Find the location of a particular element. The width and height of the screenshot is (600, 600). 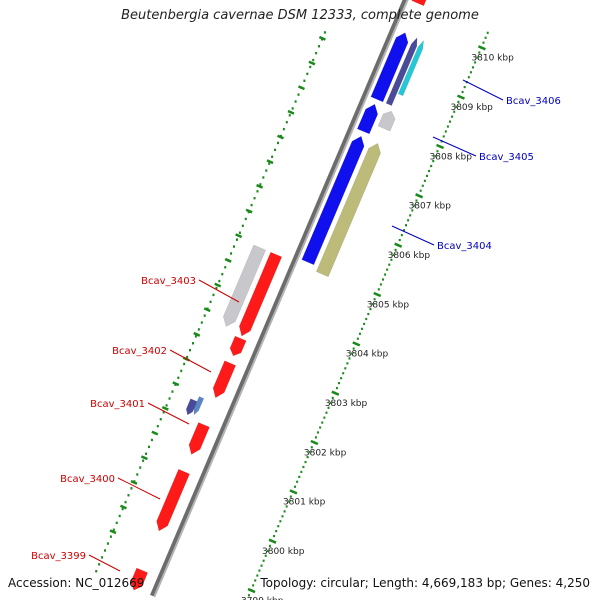

scale-tick-label: 3800 kbp is located at coordinates (283, 552).